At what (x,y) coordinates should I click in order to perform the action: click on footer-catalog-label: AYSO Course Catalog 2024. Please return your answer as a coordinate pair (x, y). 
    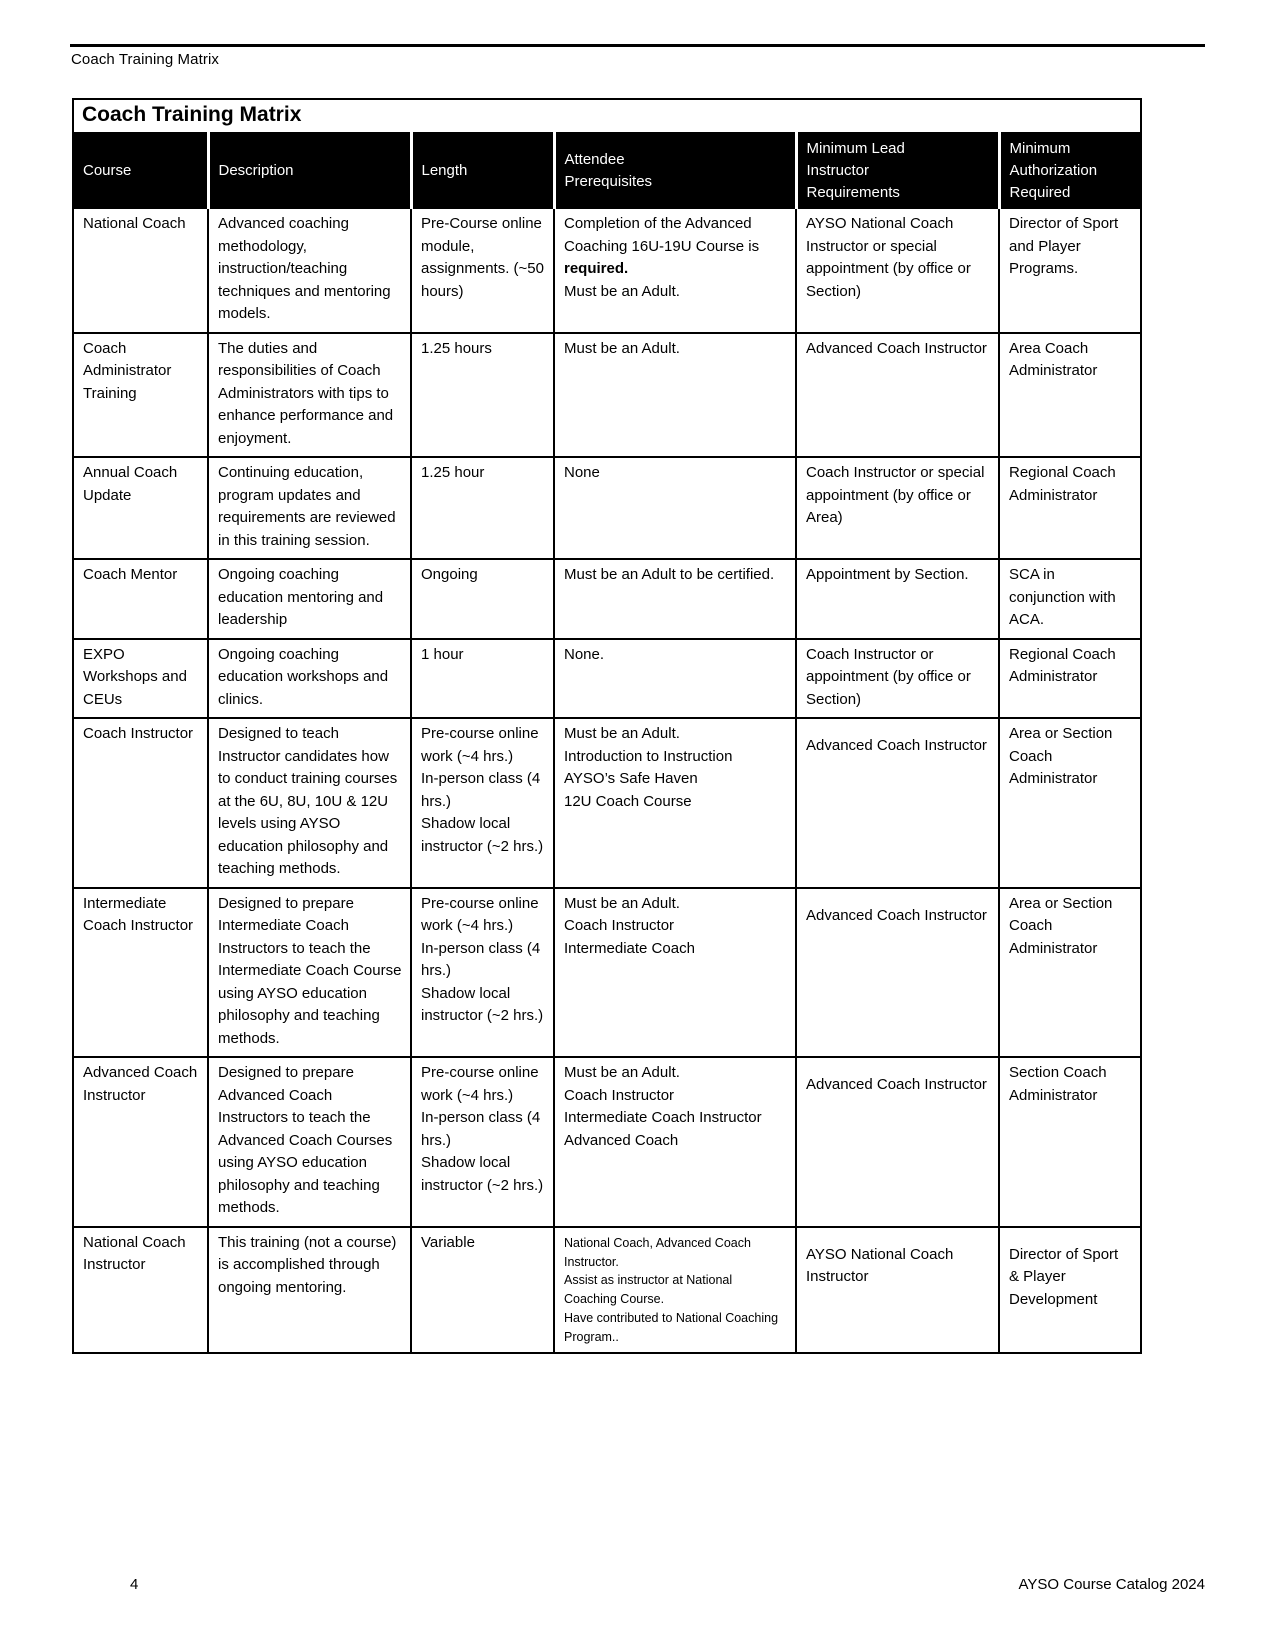
    Looking at the image, I should click on (1112, 1584).